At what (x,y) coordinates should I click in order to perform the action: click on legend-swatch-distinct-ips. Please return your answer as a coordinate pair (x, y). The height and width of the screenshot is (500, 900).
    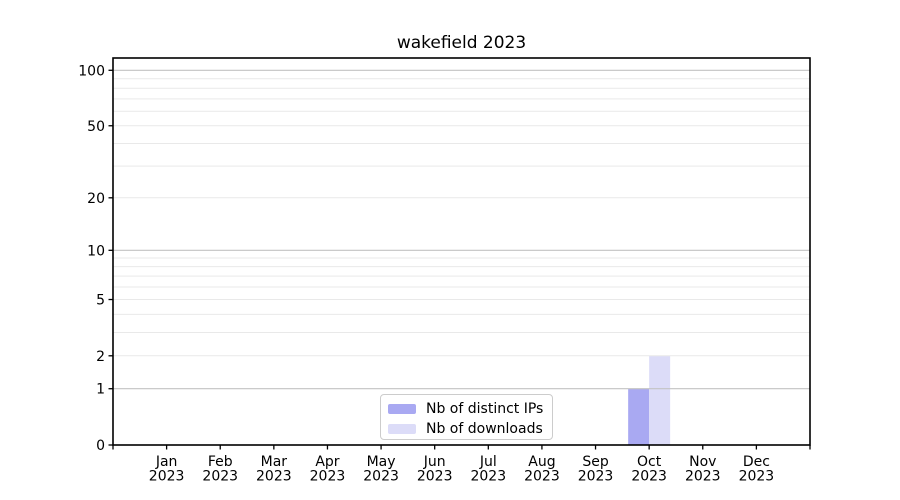
    Looking at the image, I should click on (402, 409).